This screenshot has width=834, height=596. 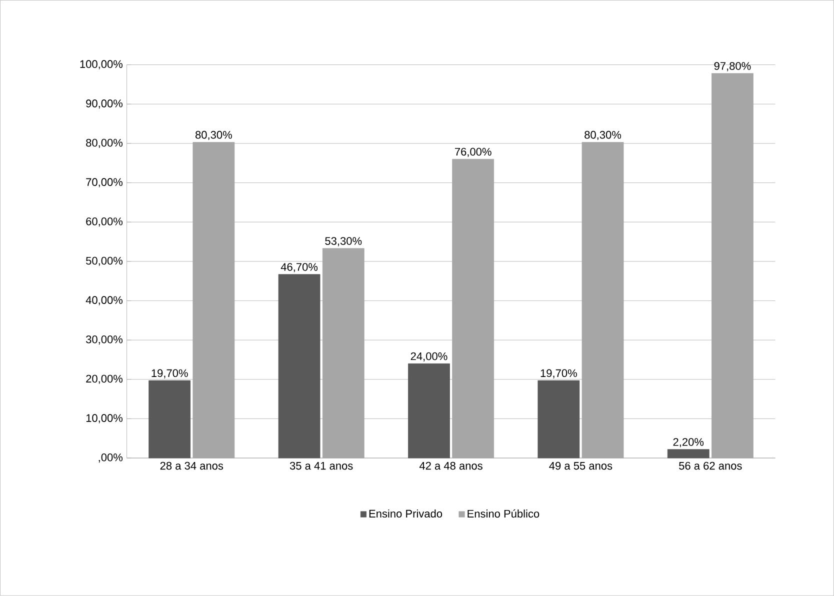 I want to click on data-label: 76,00%, so click(x=473, y=153).